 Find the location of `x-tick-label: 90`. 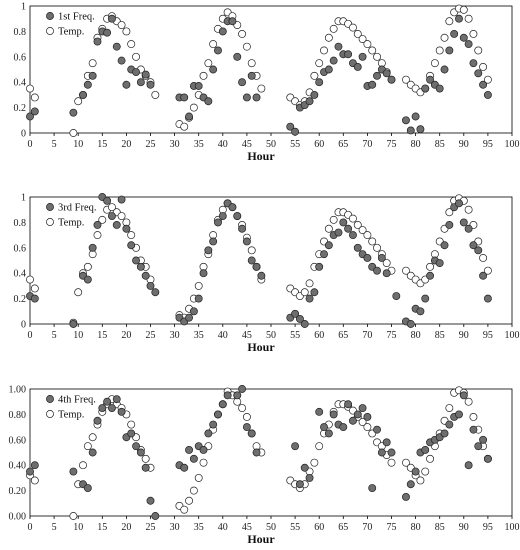

x-tick-label: 90 is located at coordinates (464, 335).